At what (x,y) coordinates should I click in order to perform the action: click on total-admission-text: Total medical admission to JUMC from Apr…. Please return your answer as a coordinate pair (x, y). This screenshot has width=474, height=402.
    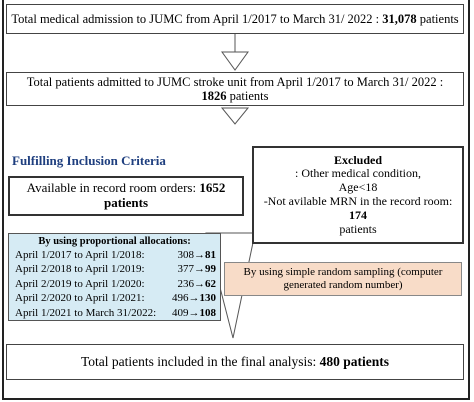
    Looking at the image, I should click on (197, 18).